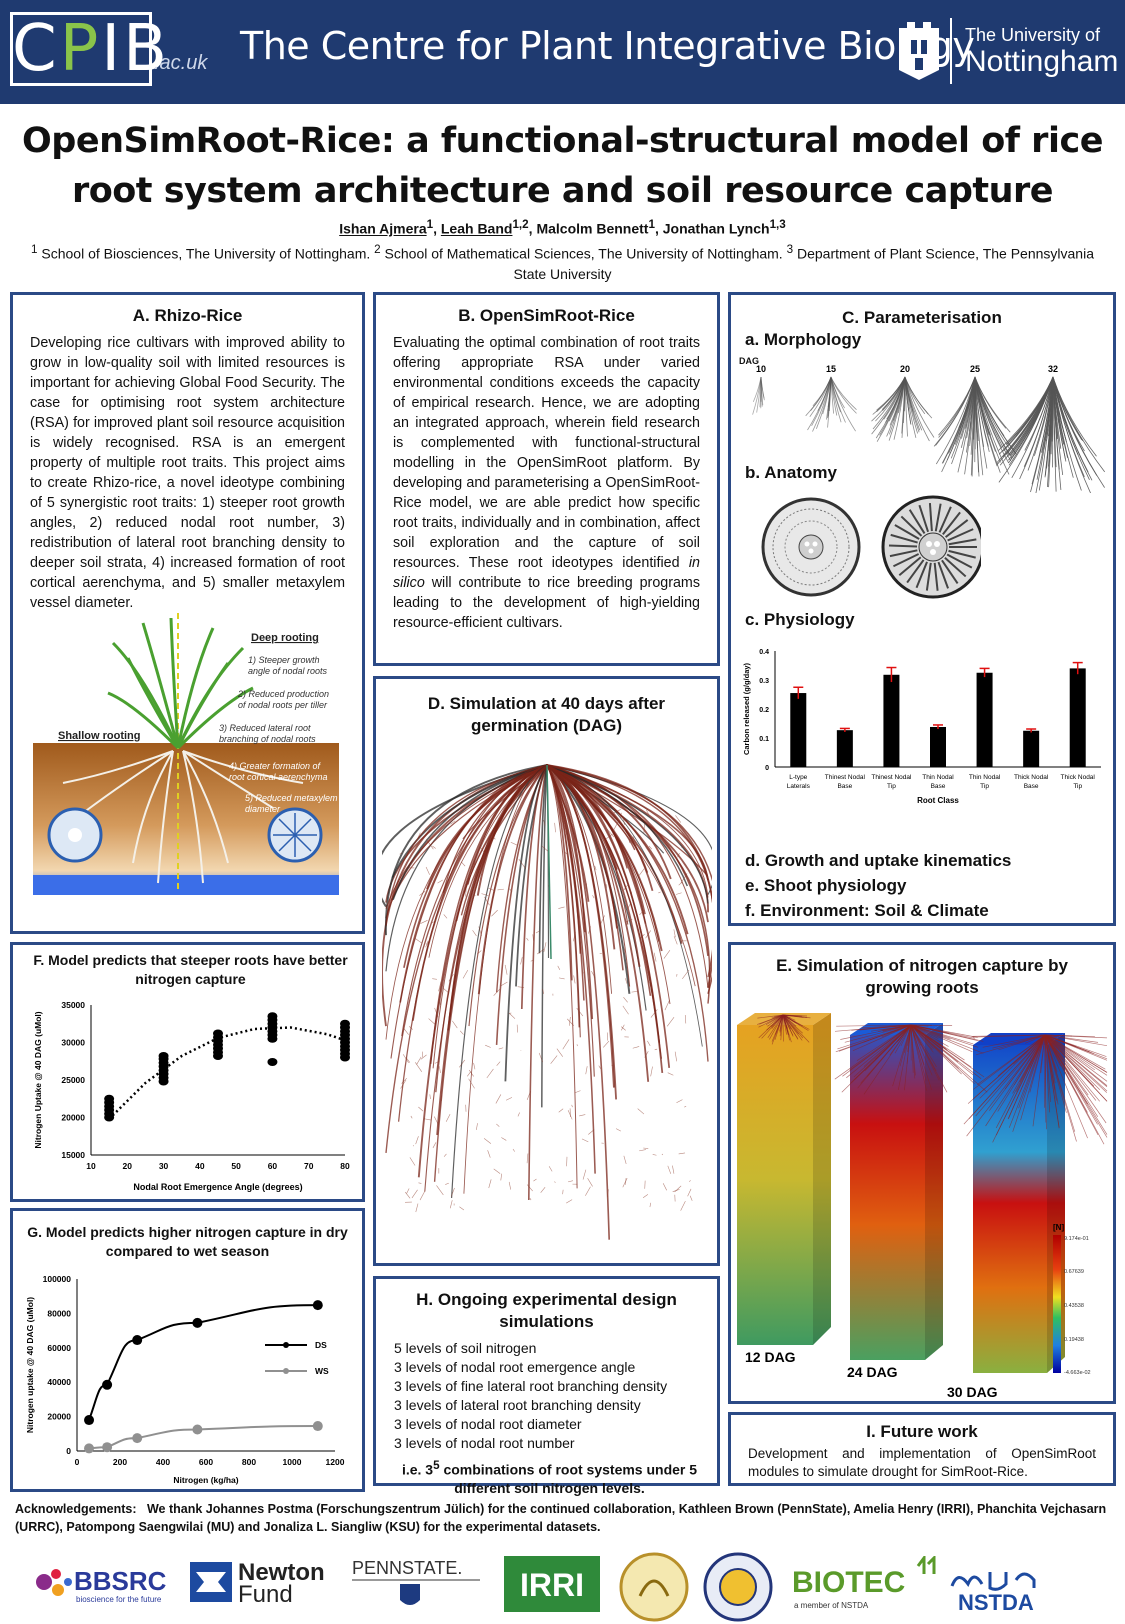 The image size is (1125, 1624). I want to click on y-tick-label: 0, so click(767, 768).